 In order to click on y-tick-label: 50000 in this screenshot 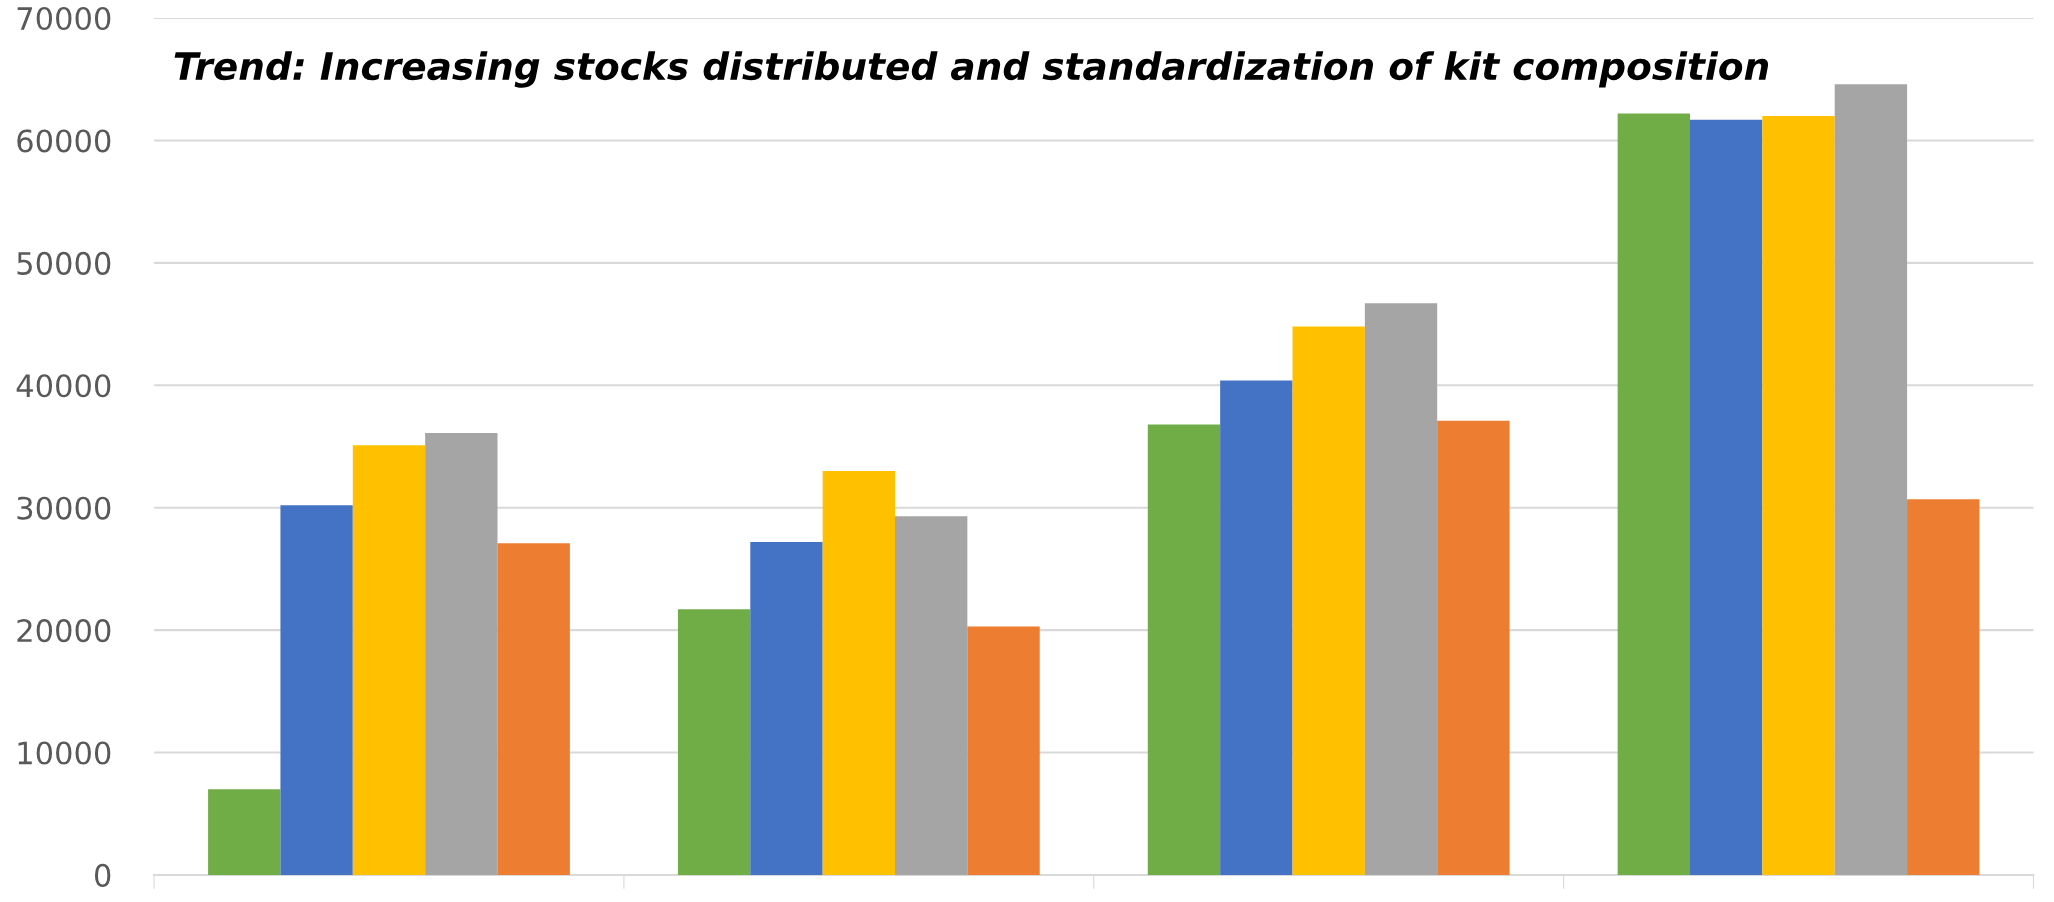, I will do `click(64, 263)`.